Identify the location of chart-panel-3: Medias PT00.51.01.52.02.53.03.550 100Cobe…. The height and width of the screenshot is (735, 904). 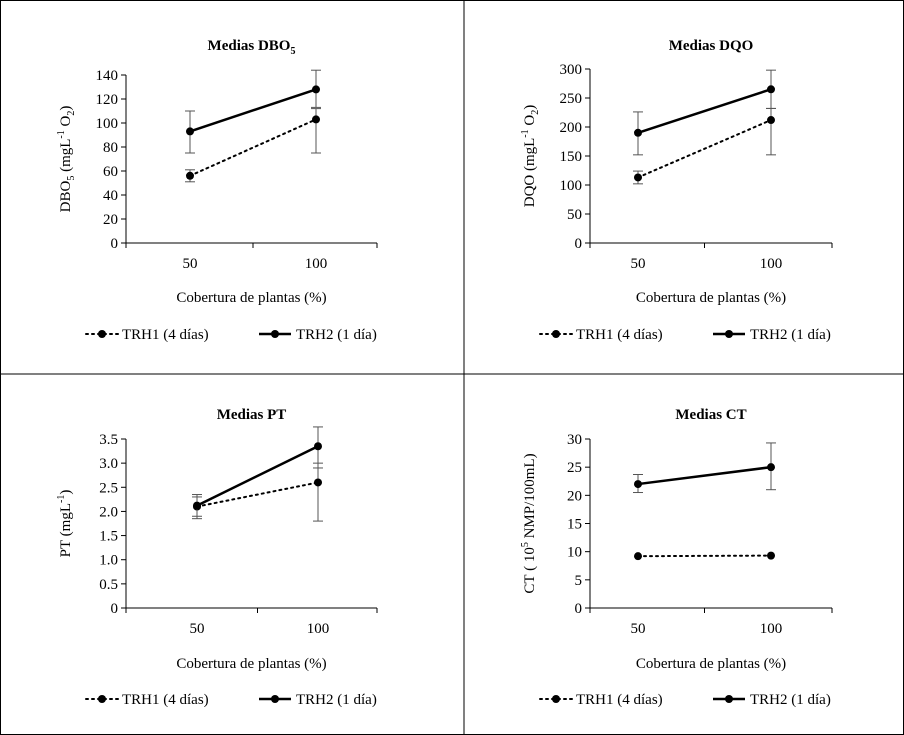
(216, 557).